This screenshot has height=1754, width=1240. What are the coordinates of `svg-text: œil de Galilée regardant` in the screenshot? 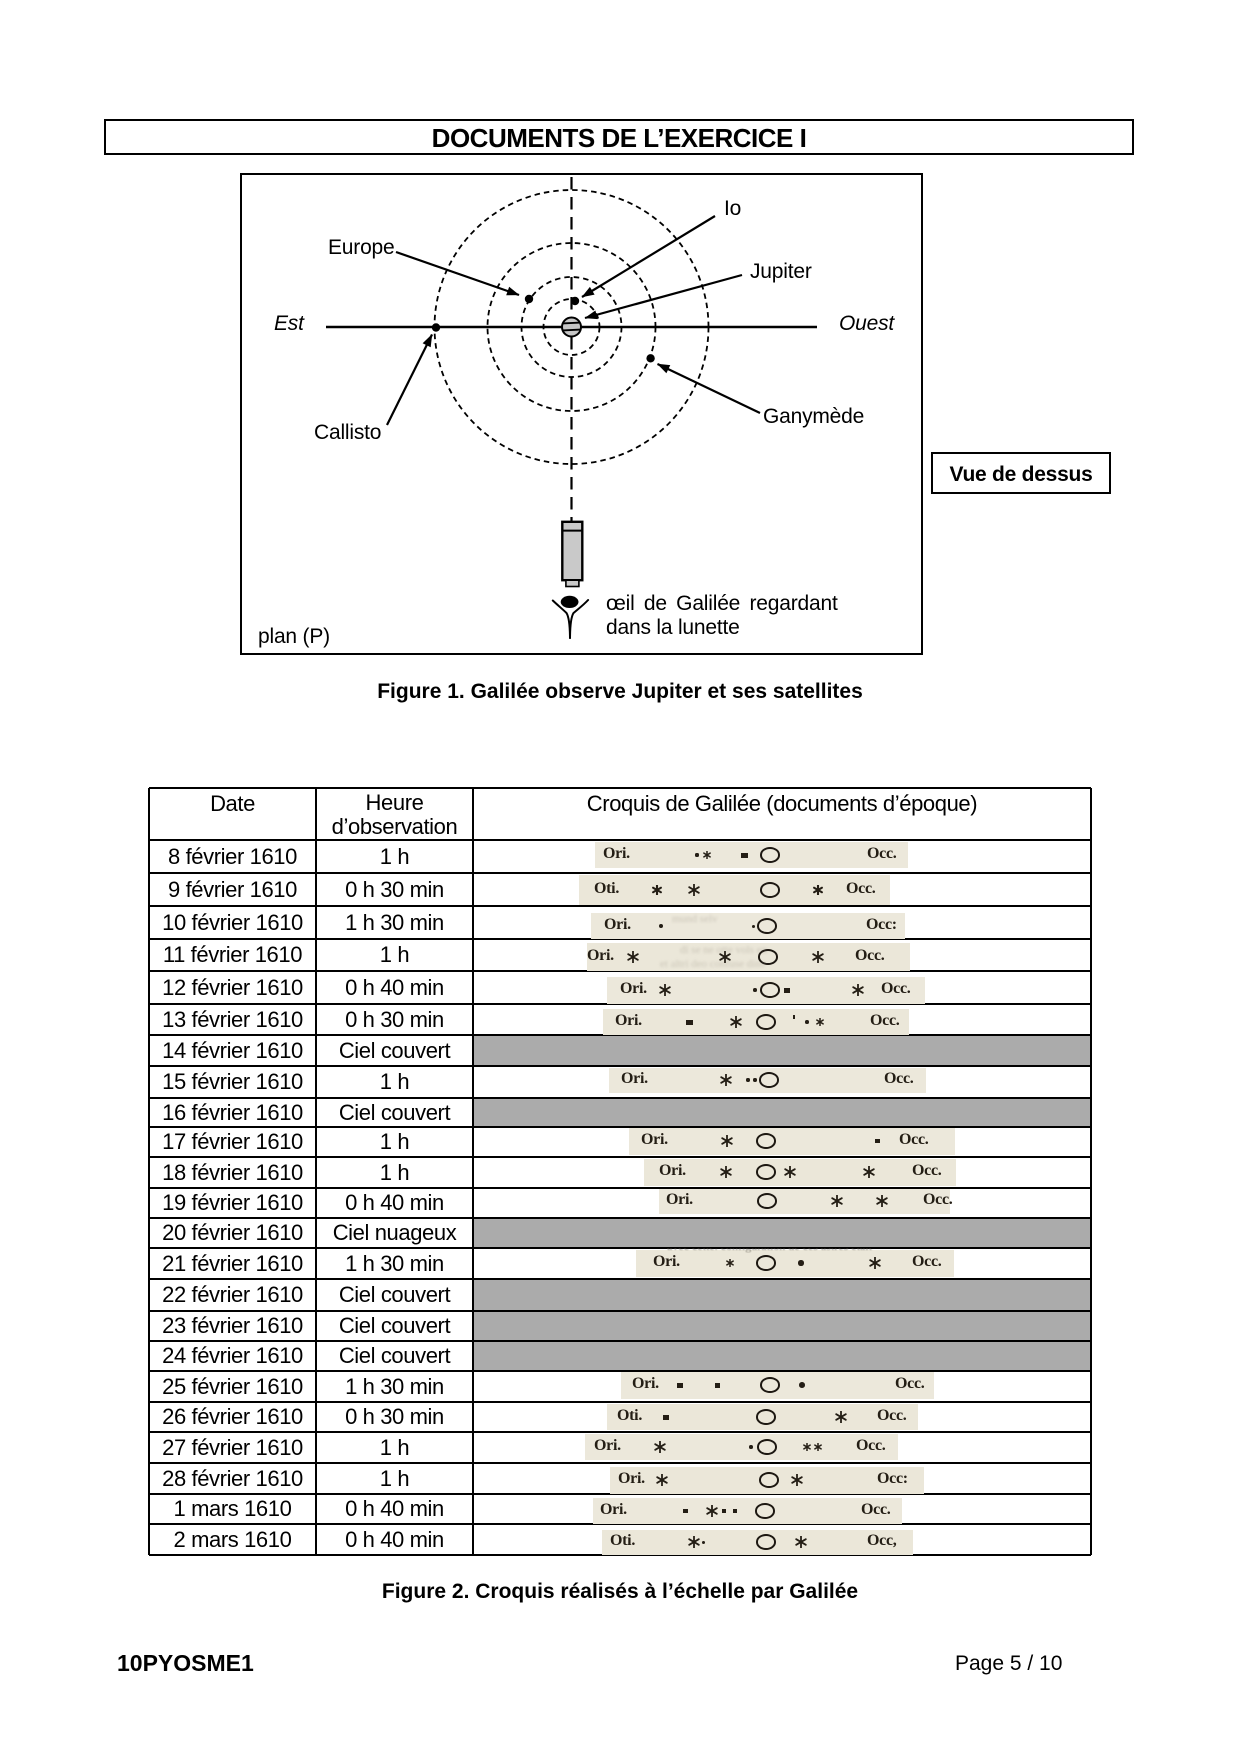 It's located at (722, 603).